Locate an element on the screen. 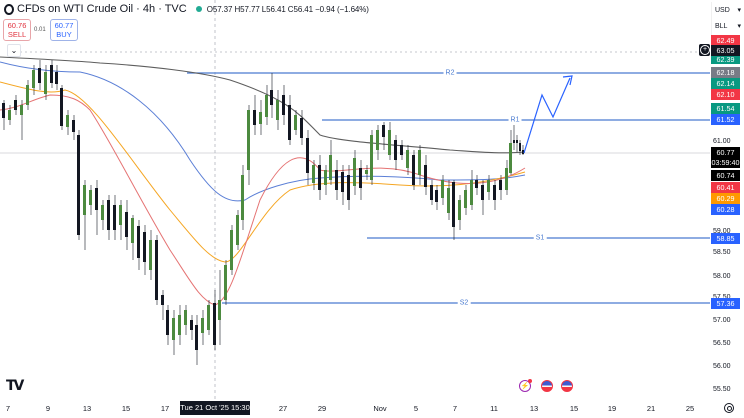 This screenshot has width=744, height=418. price-label-r2: 62.18 is located at coordinates (725, 72).